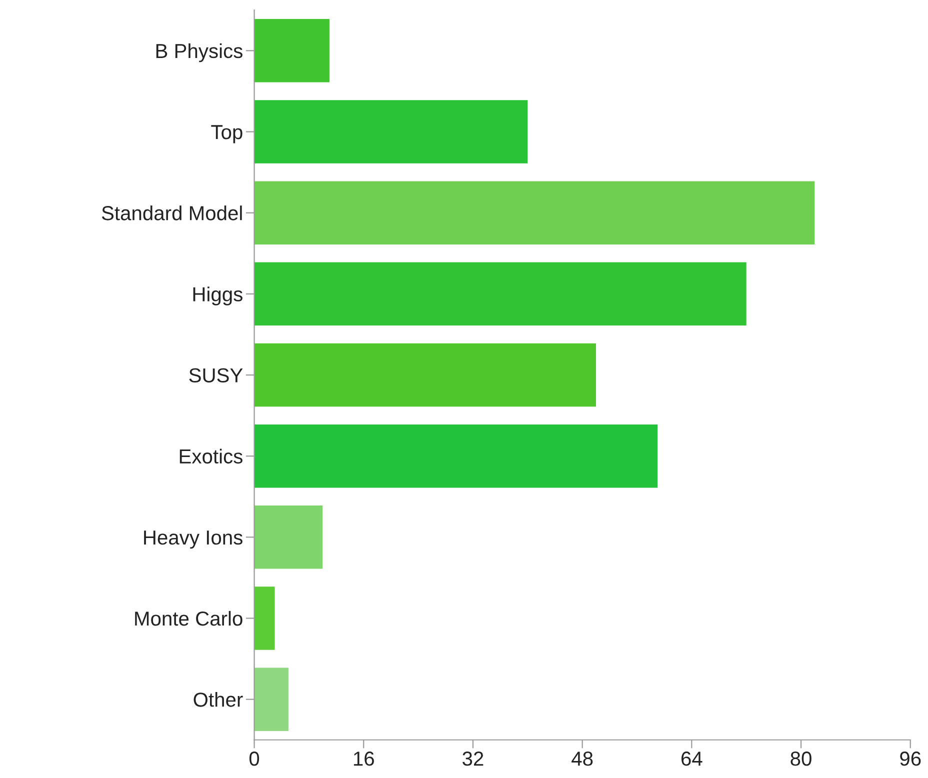 This screenshot has width=928, height=778. I want to click on y-tick-label: Standard Model, so click(172, 213).